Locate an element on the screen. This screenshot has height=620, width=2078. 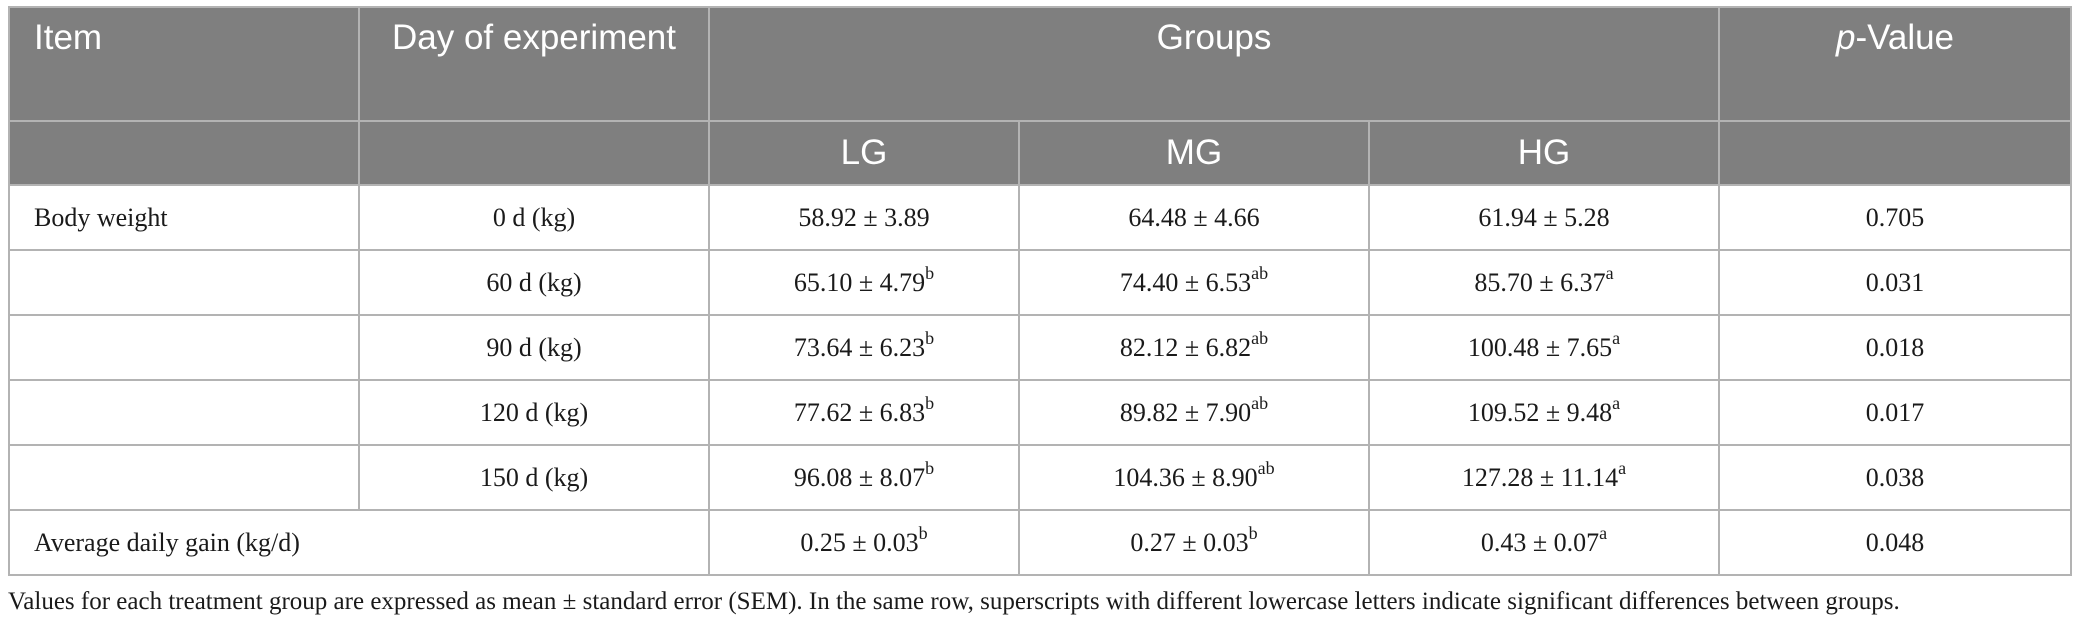
cell-lg: 77.62 ± 6.83b is located at coordinates (864, 412).